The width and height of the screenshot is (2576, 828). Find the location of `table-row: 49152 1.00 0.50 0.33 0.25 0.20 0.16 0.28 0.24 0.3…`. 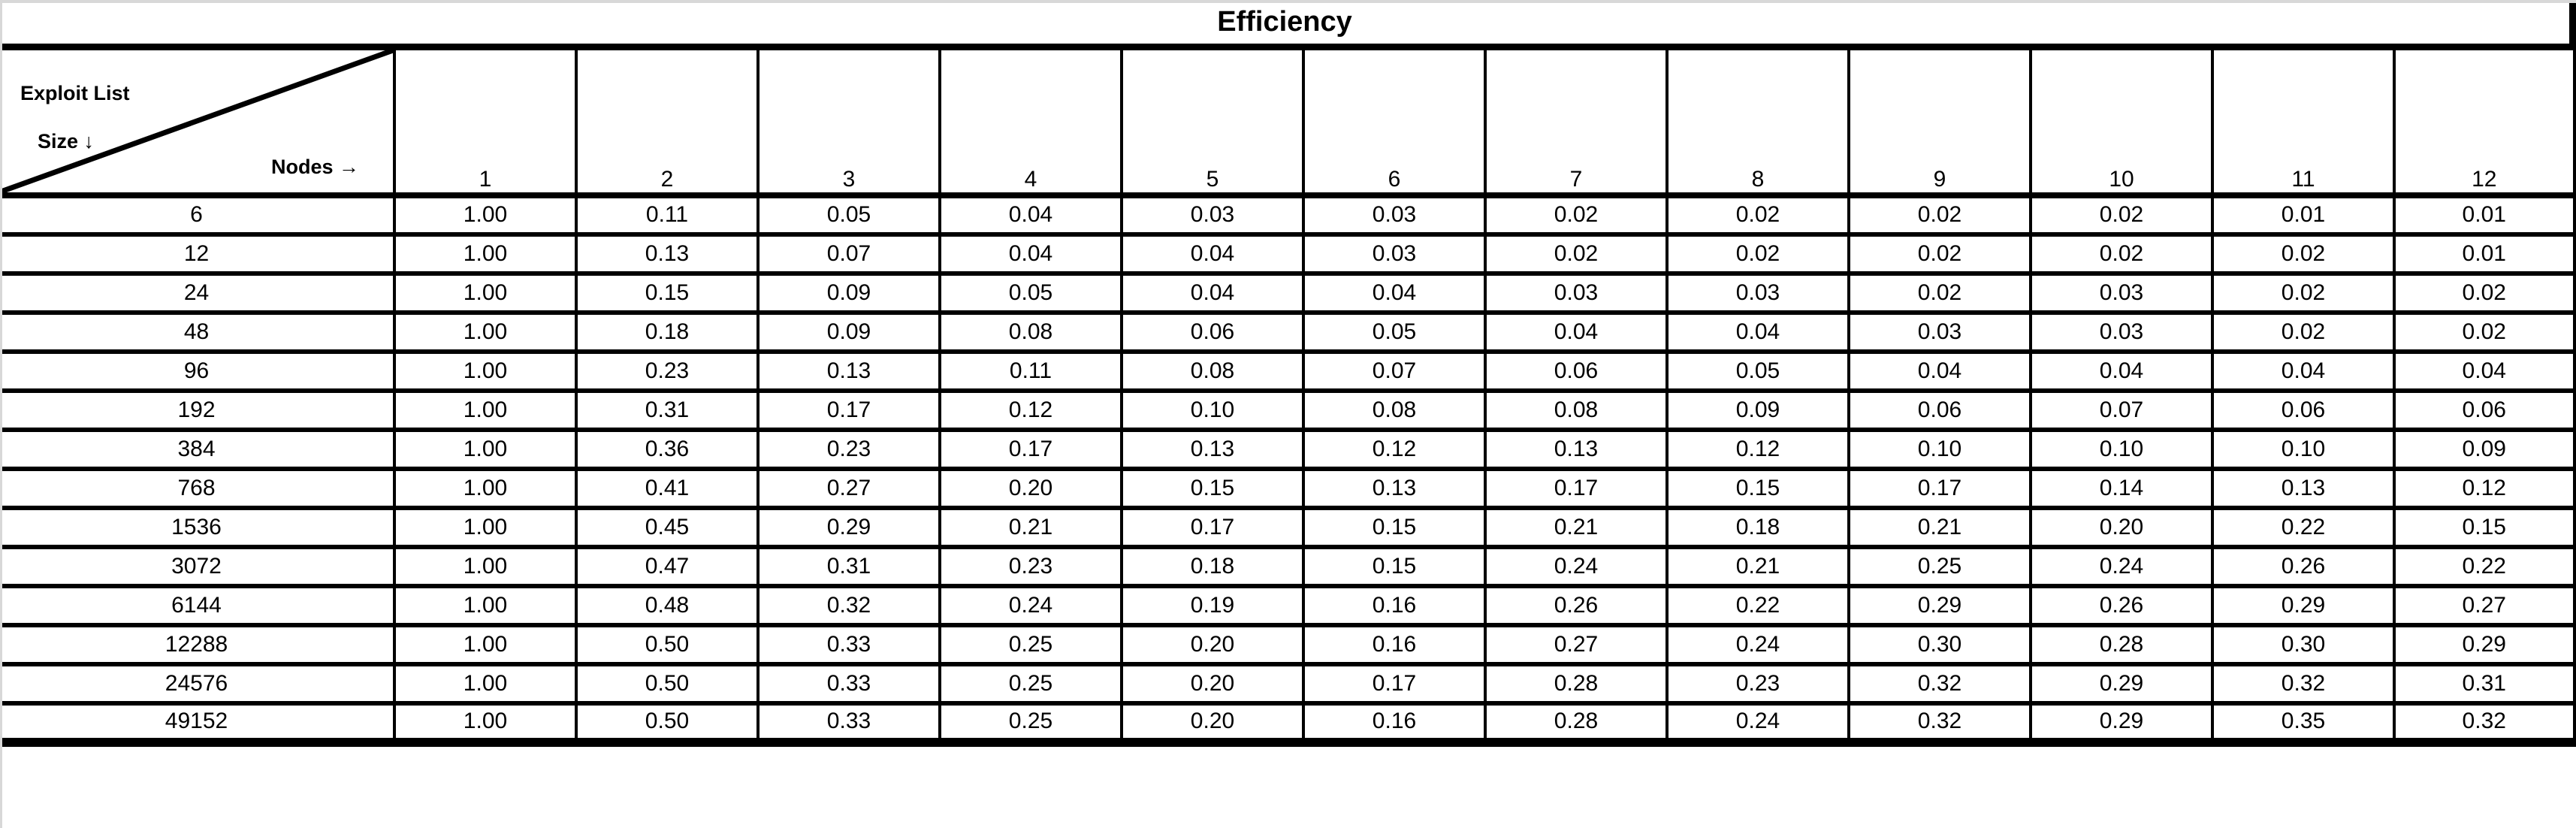

table-row: 49152 1.00 0.50 0.33 0.25 0.20 0.16 0.28 0.24 0.3… is located at coordinates (1288, 725).